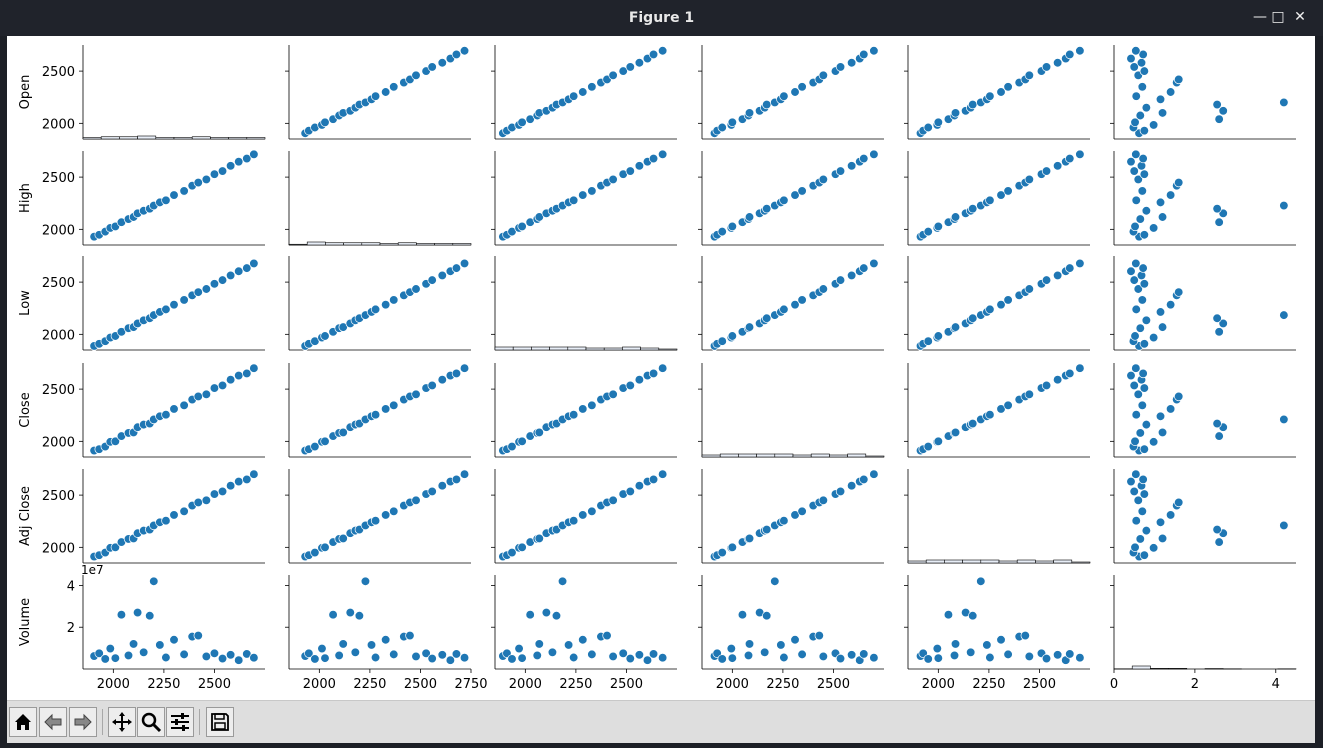  Describe the element at coordinates (1178, 669) in the screenshot. I see `hist-bar-volume` at that location.